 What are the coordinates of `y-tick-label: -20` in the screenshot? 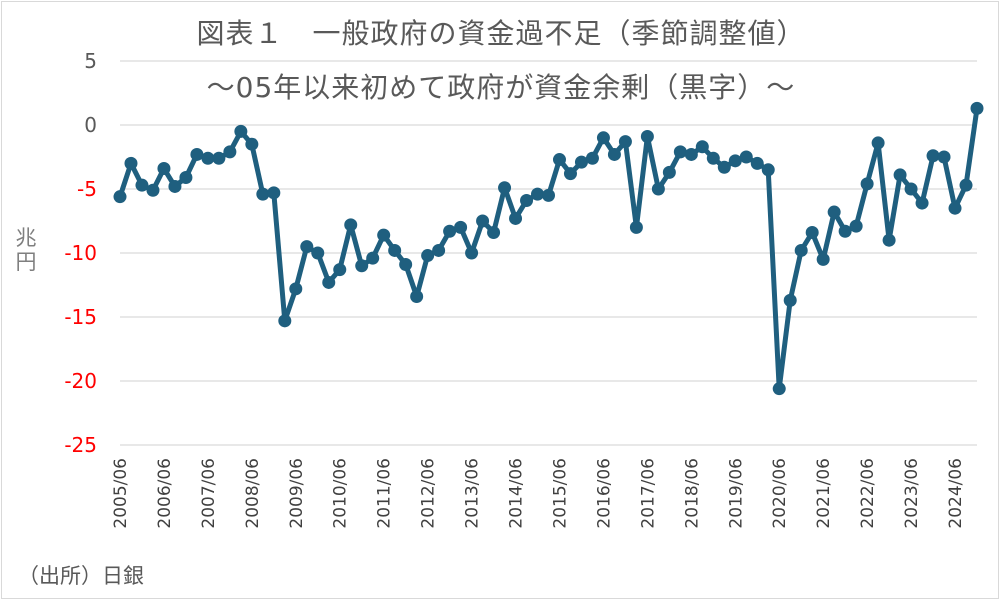 It's located at (80, 381).